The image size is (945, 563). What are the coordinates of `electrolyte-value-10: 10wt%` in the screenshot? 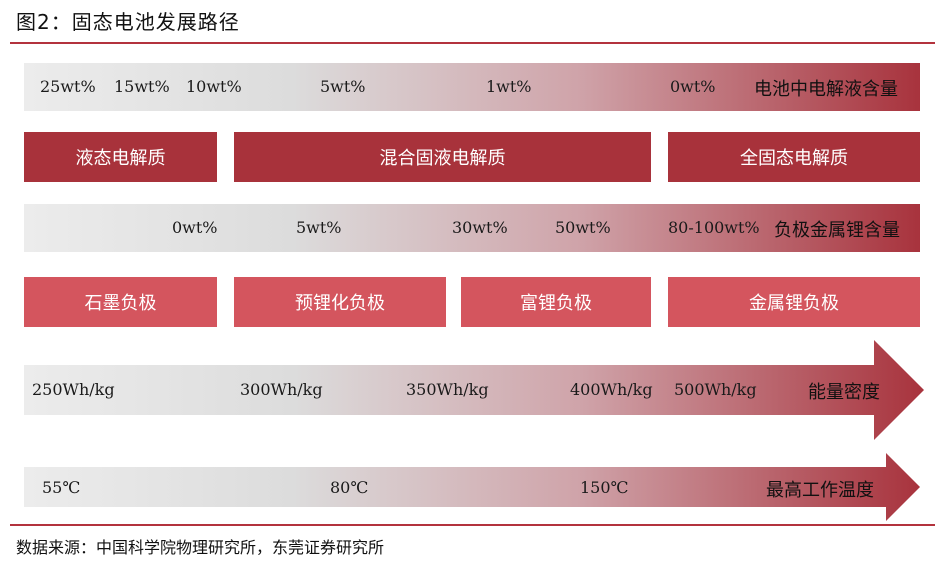 It's located at (214, 86).